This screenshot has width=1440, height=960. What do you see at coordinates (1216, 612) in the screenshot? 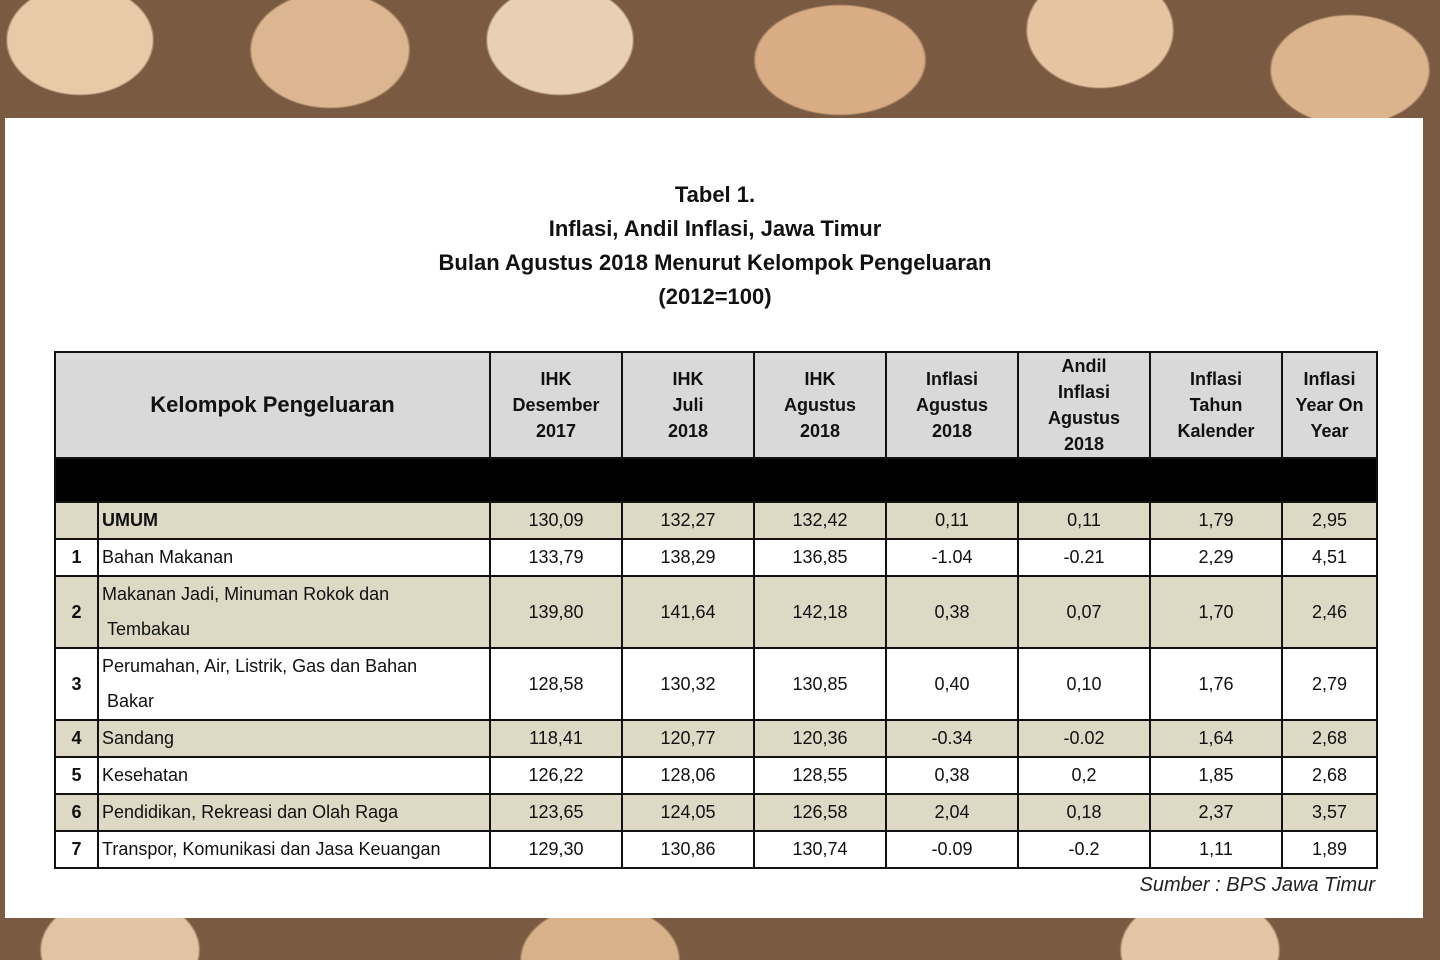
I see `value-cell: 1,70` at bounding box center [1216, 612].